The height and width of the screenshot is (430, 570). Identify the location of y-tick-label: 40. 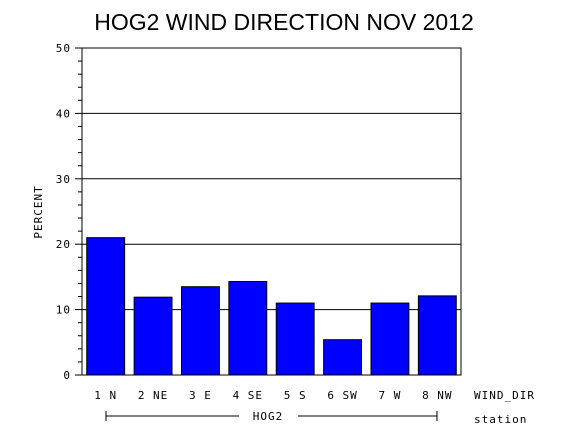
(63, 113).